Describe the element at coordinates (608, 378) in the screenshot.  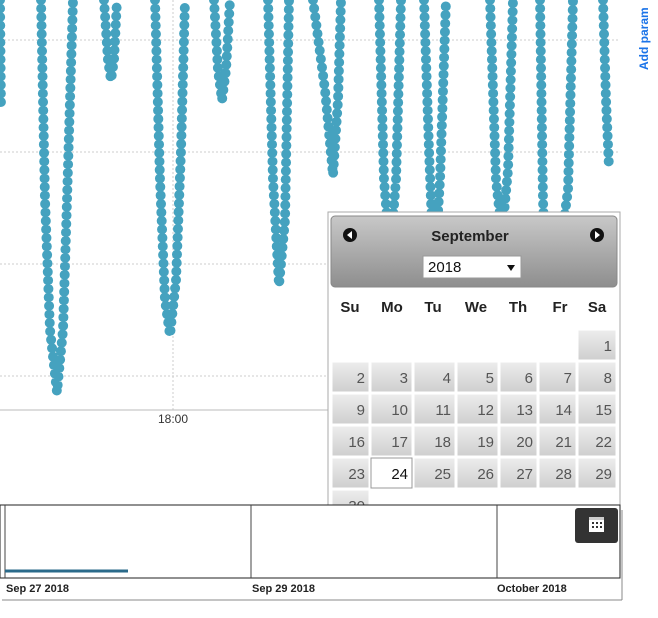
I see `day-number: 8` at that location.